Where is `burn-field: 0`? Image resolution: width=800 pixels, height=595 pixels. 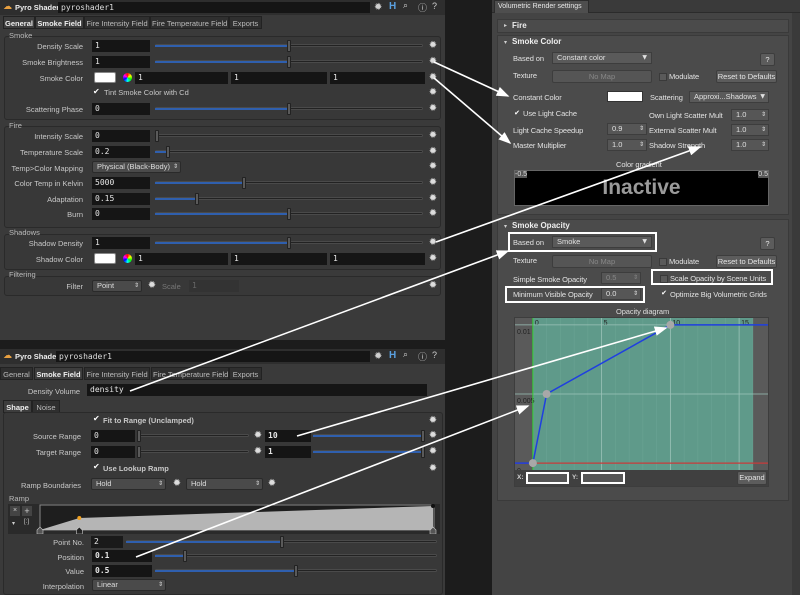 burn-field: 0 is located at coordinates (121, 214).